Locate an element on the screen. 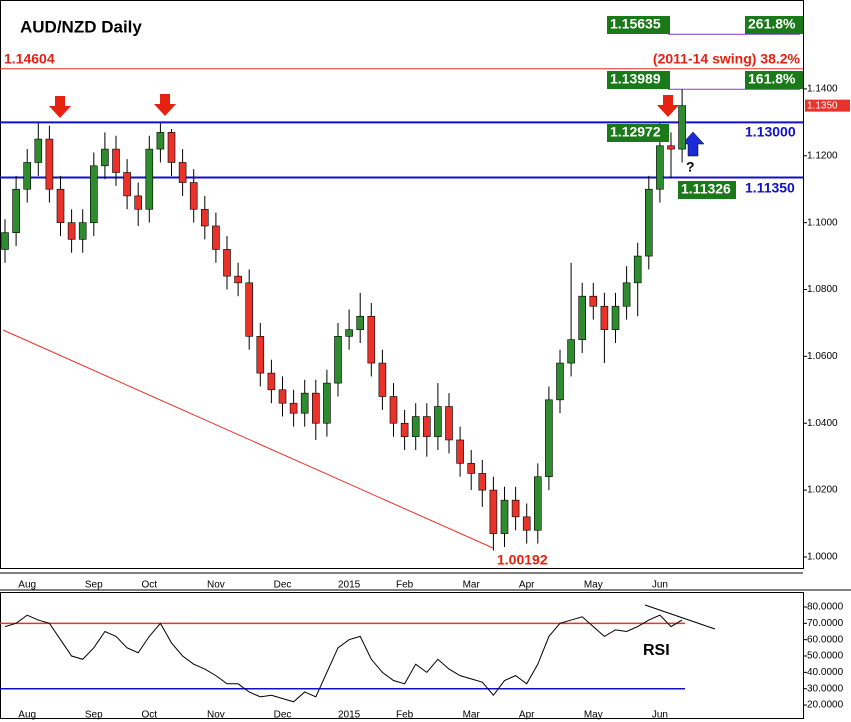  y-tick-label: 60.0000 is located at coordinates (825, 639).